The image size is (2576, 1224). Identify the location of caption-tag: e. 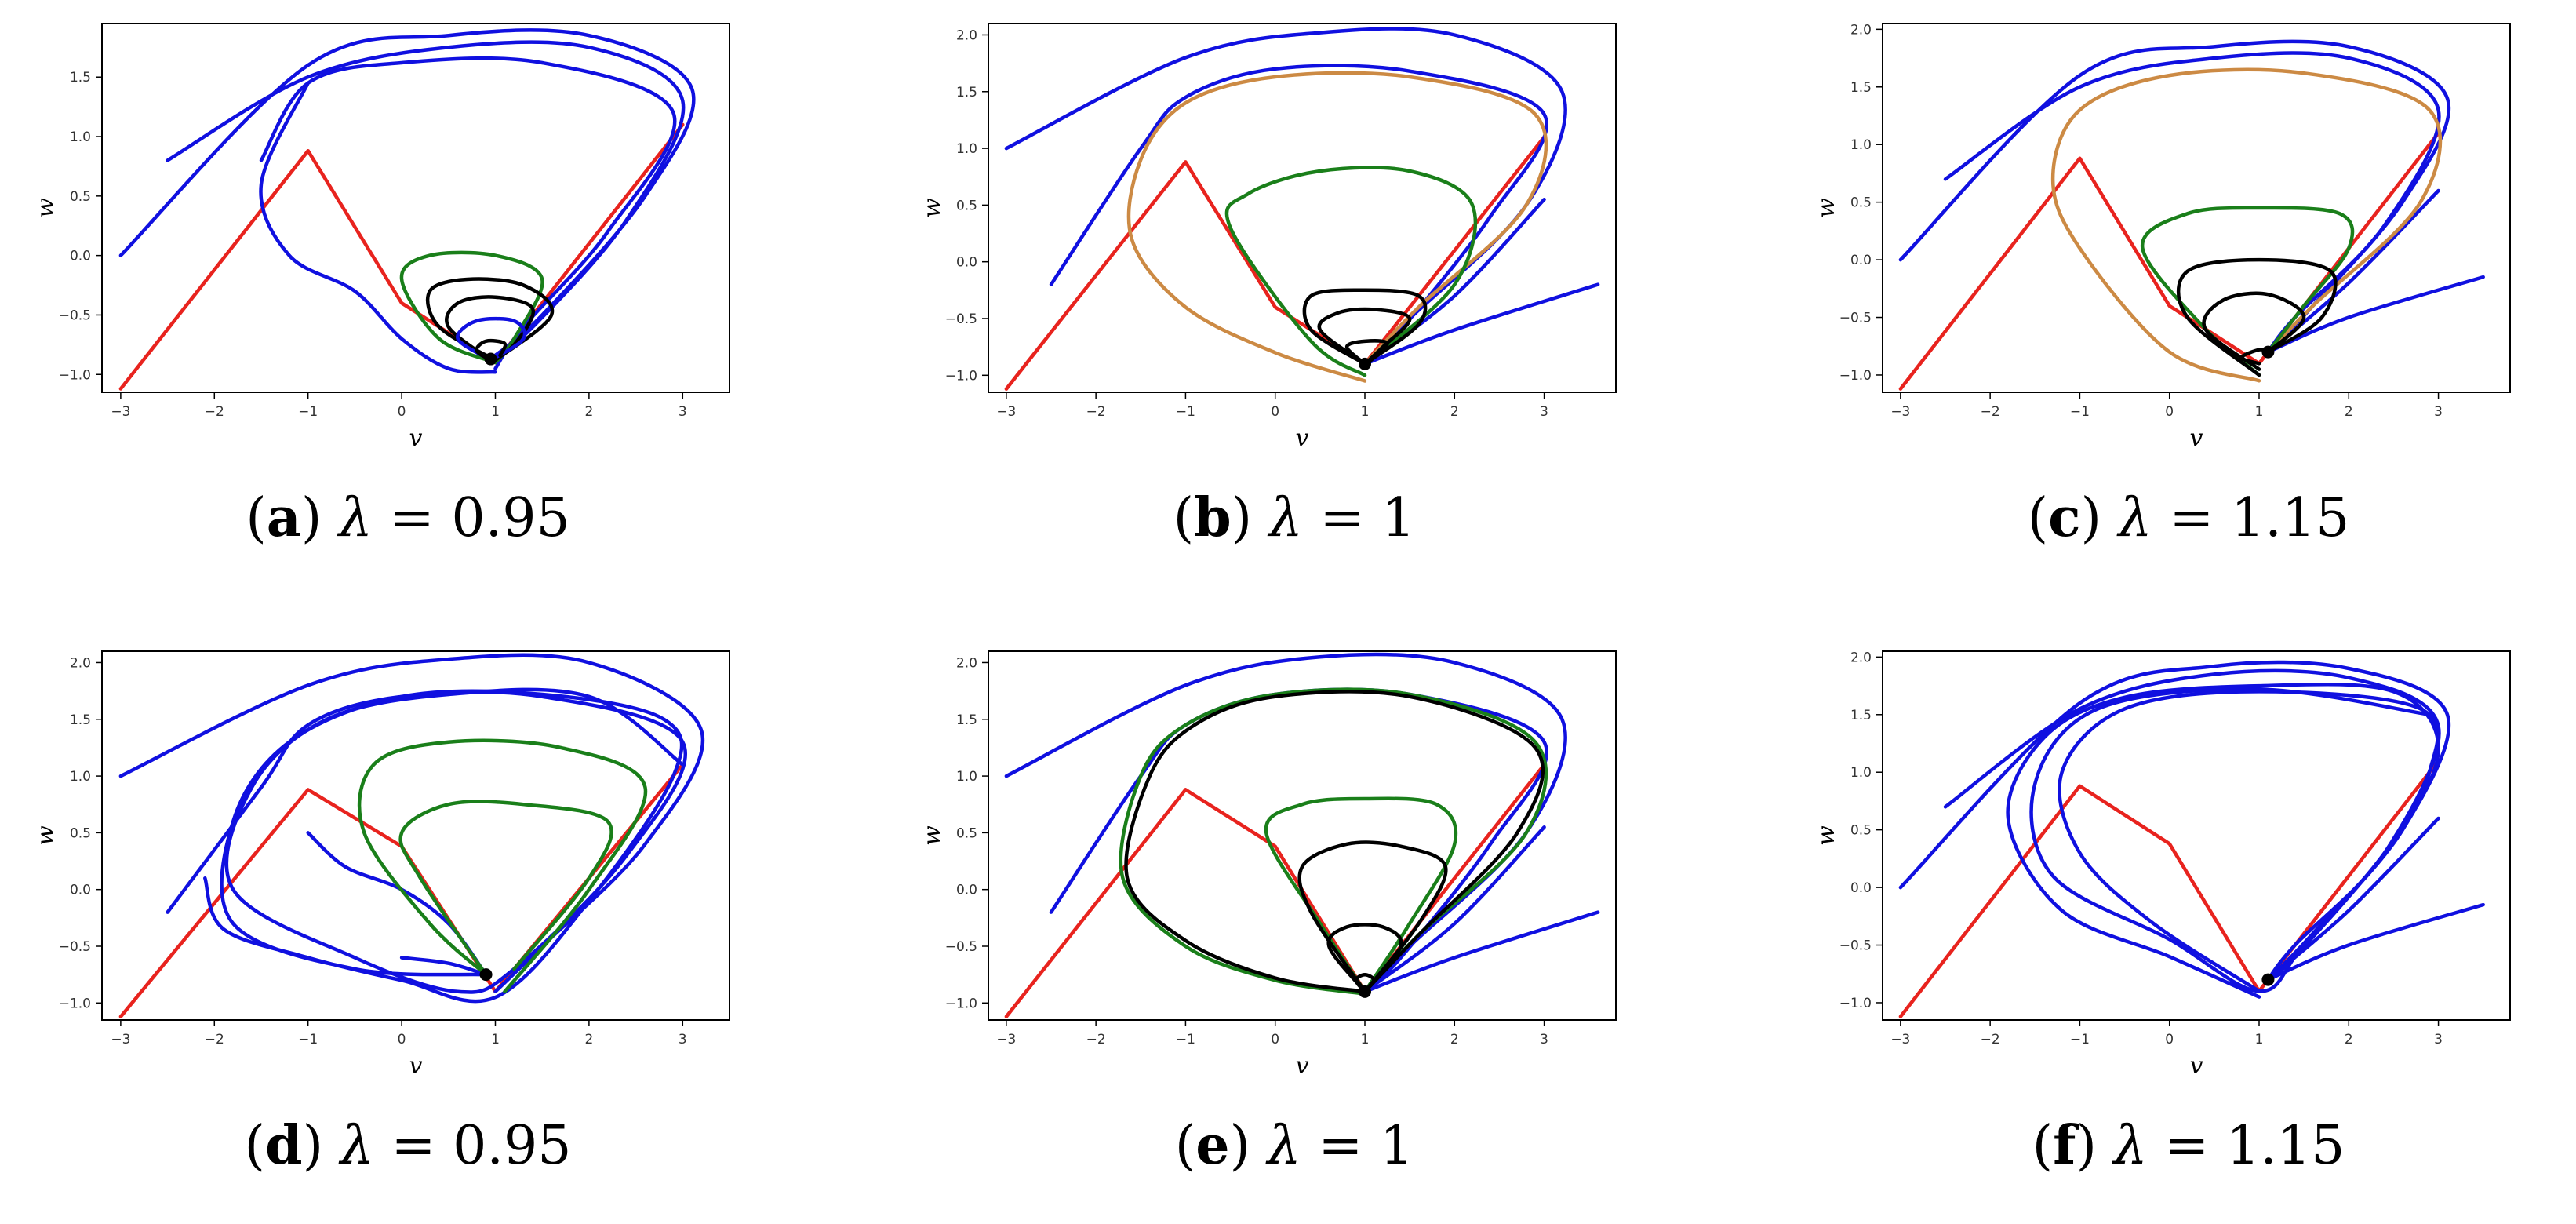
(1212, 1145).